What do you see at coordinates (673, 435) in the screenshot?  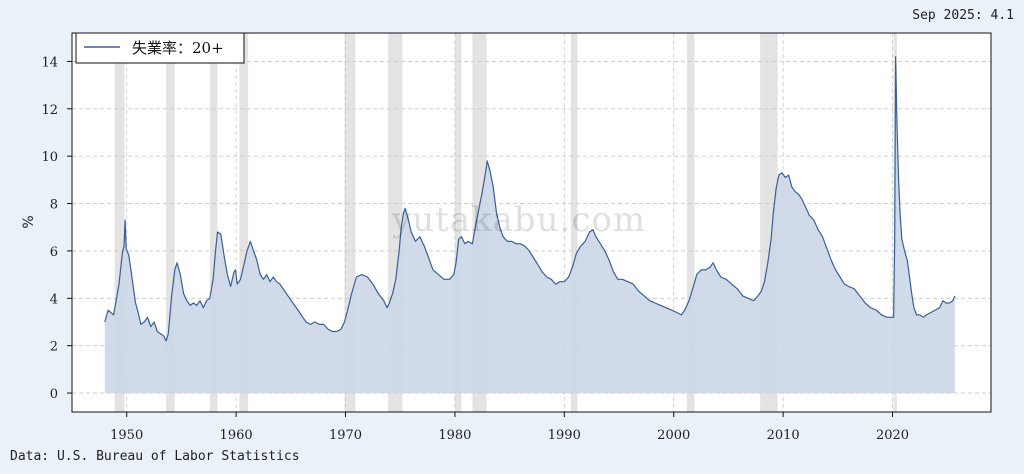 I see `x-tick-label: 2000` at bounding box center [673, 435].